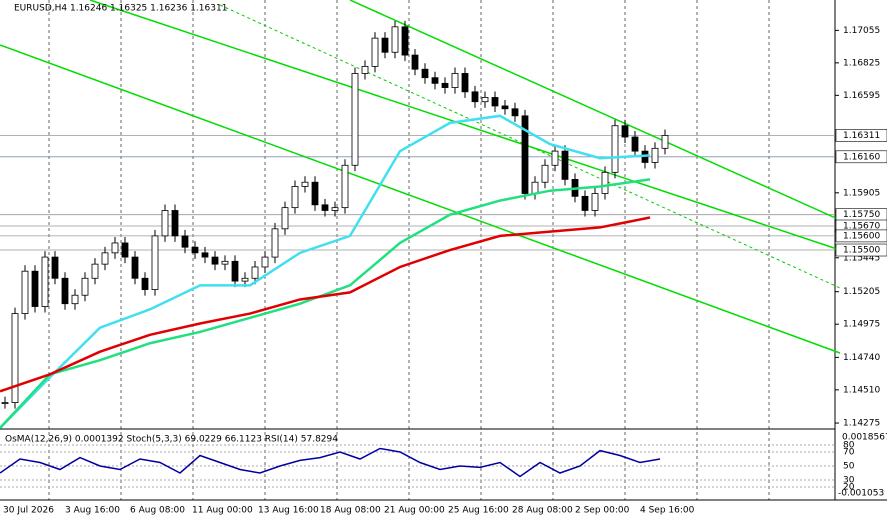 This screenshot has height=521, width=887. Describe the element at coordinates (861, 96) in the screenshot. I see `price-label: 1.16595` at that location.